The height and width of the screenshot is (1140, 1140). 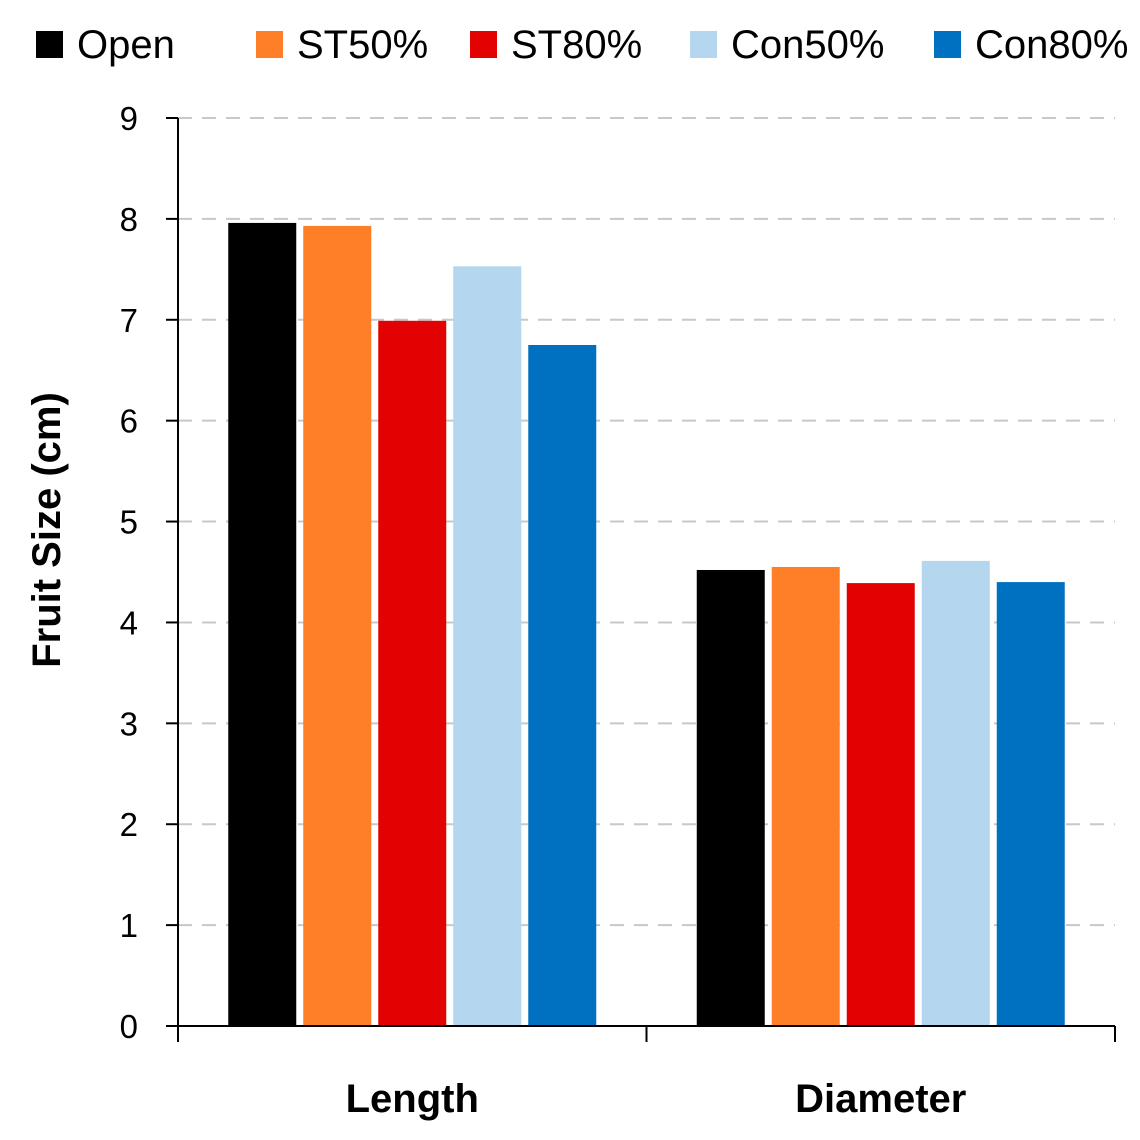 What do you see at coordinates (807, 45) in the screenshot?
I see `legend-label: Con50%` at bounding box center [807, 45].